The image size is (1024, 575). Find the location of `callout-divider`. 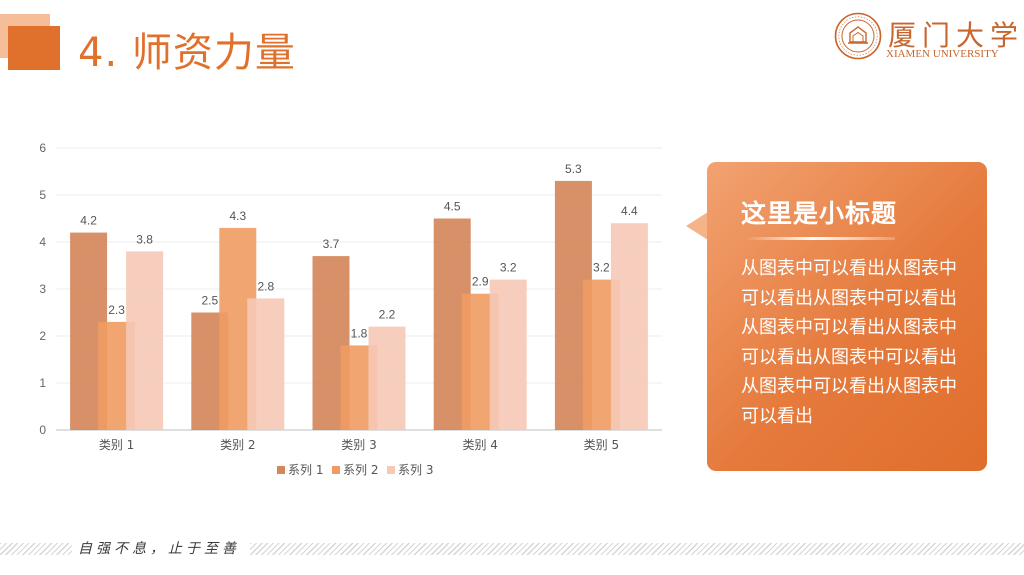

callout-divider is located at coordinates (820, 238).